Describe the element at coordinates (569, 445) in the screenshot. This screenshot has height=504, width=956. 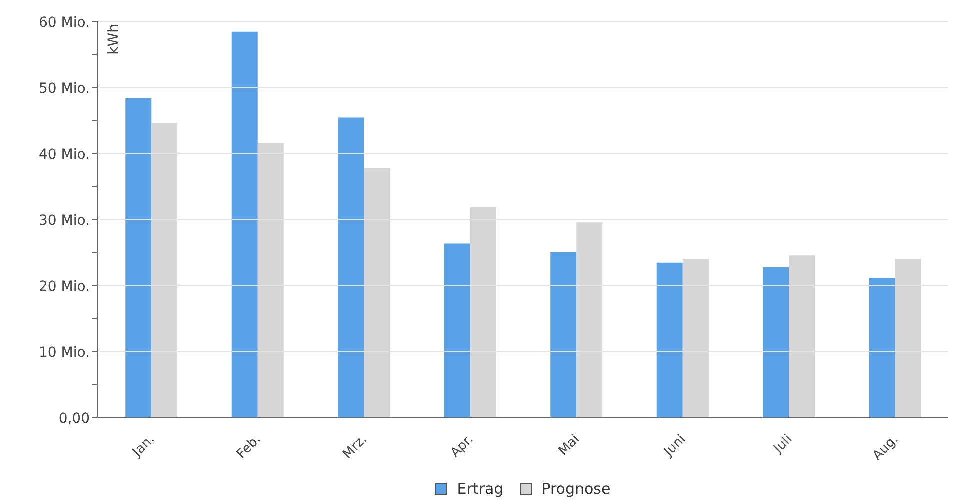
I see `x-tick-label: Mai` at that location.